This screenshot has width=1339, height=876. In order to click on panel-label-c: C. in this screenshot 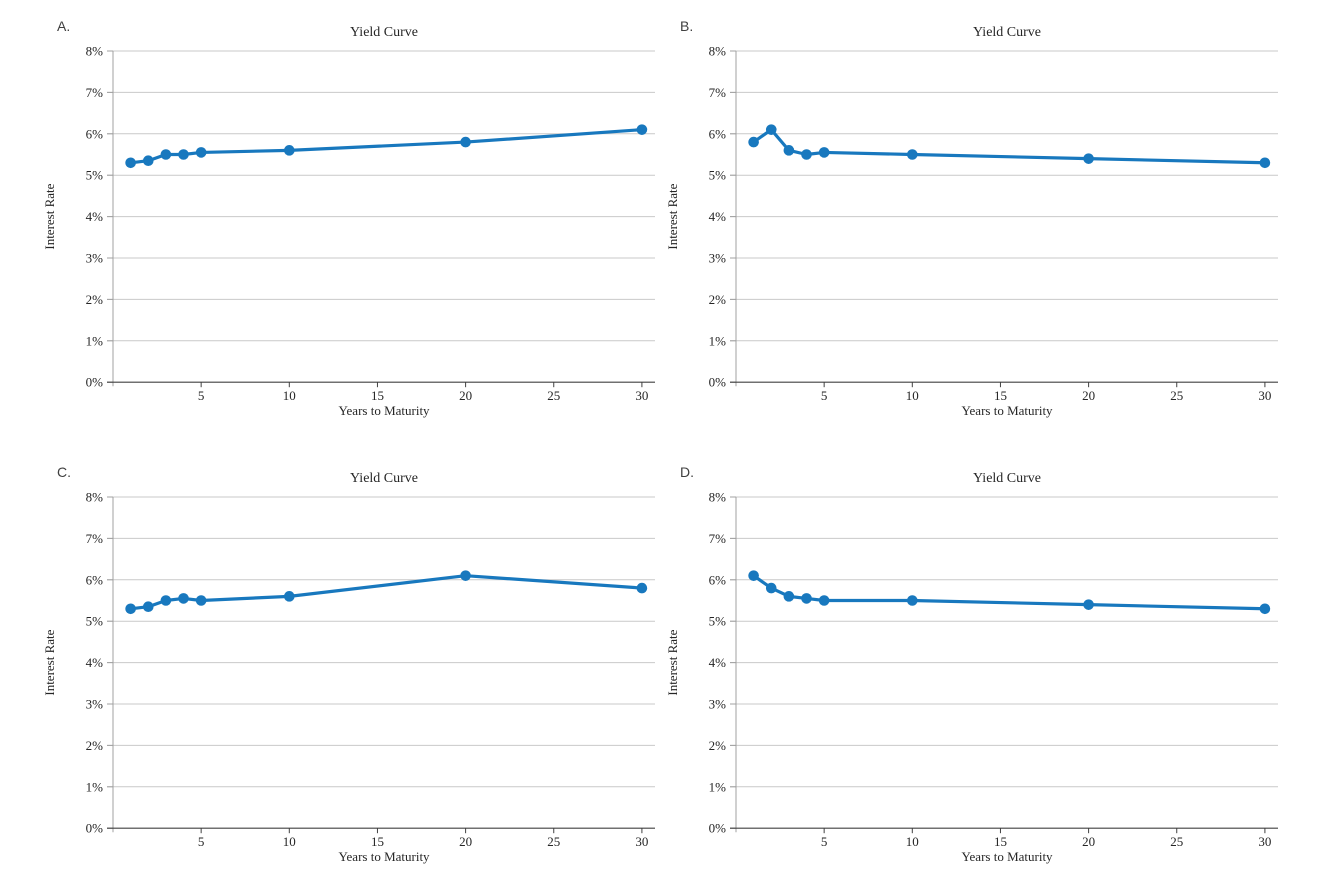, I will do `click(64, 472)`.